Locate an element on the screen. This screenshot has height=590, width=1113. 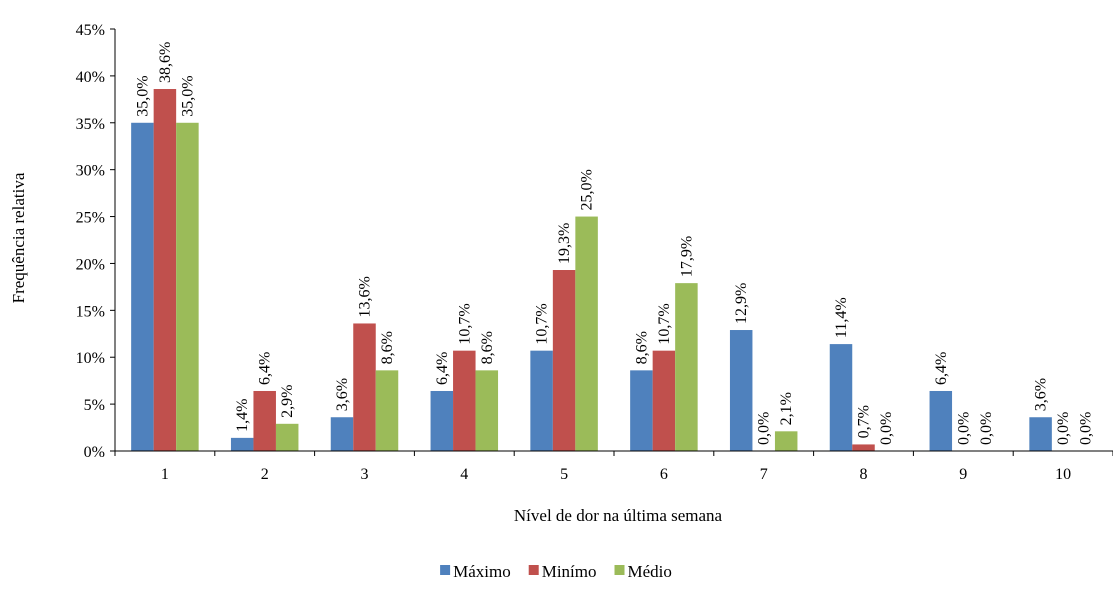
data-label: 2,1% is located at coordinates (786, 408).